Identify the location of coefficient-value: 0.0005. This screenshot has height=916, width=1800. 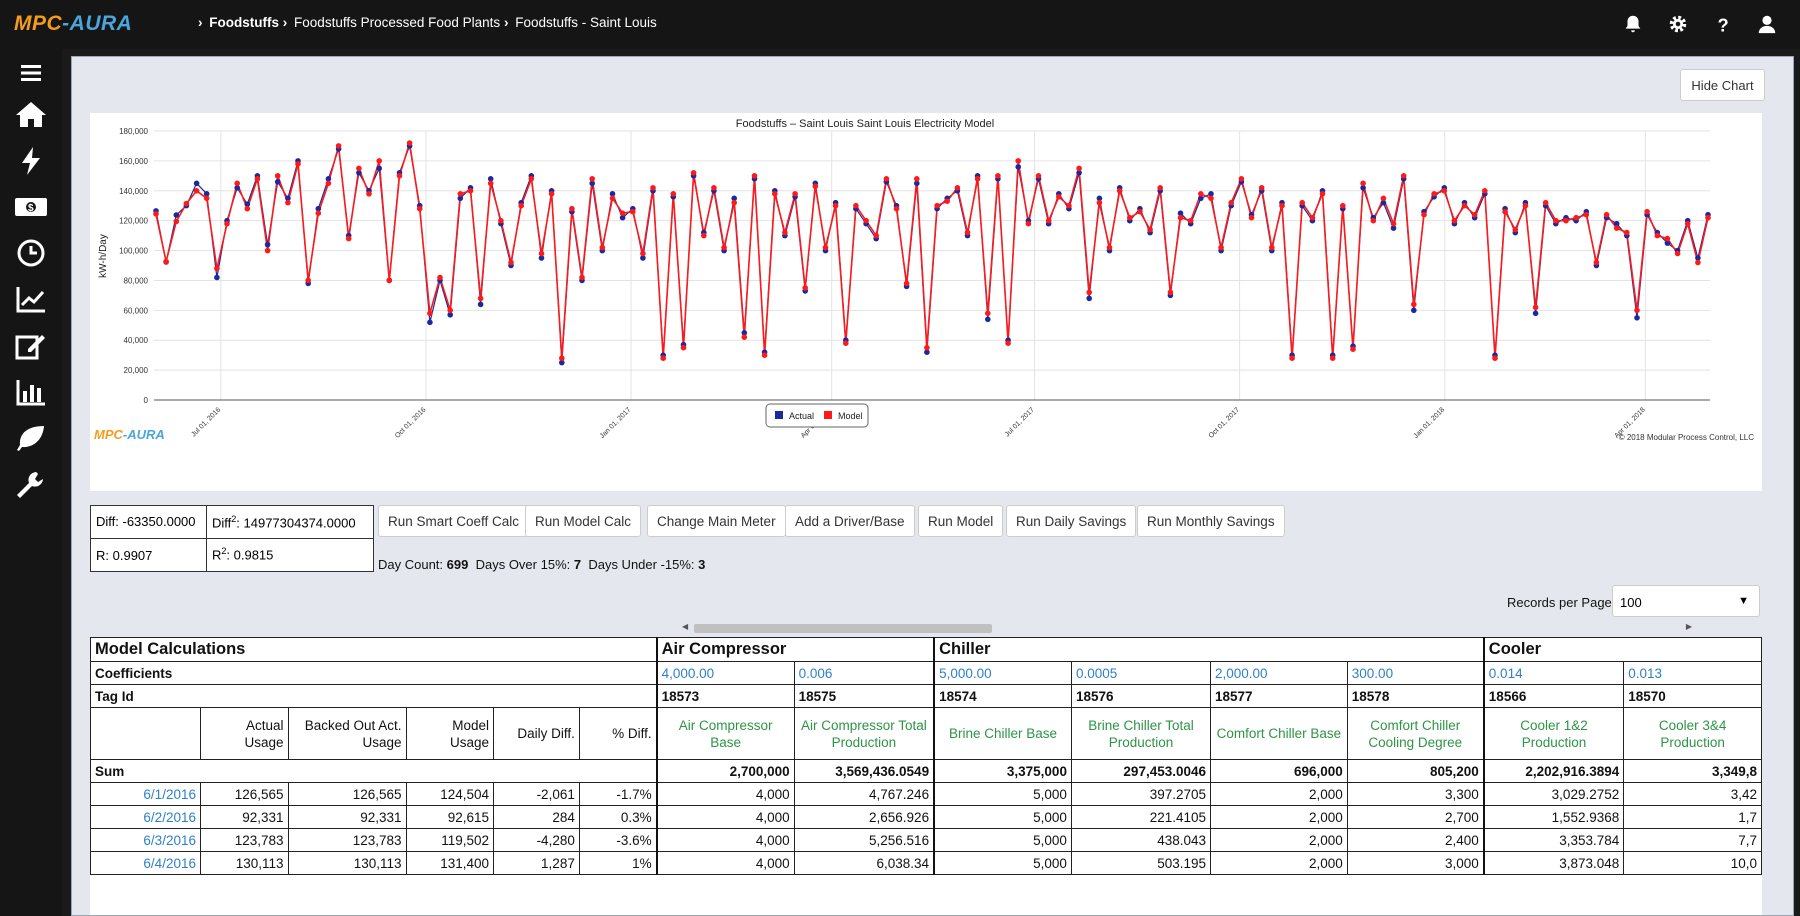
(1141, 673).